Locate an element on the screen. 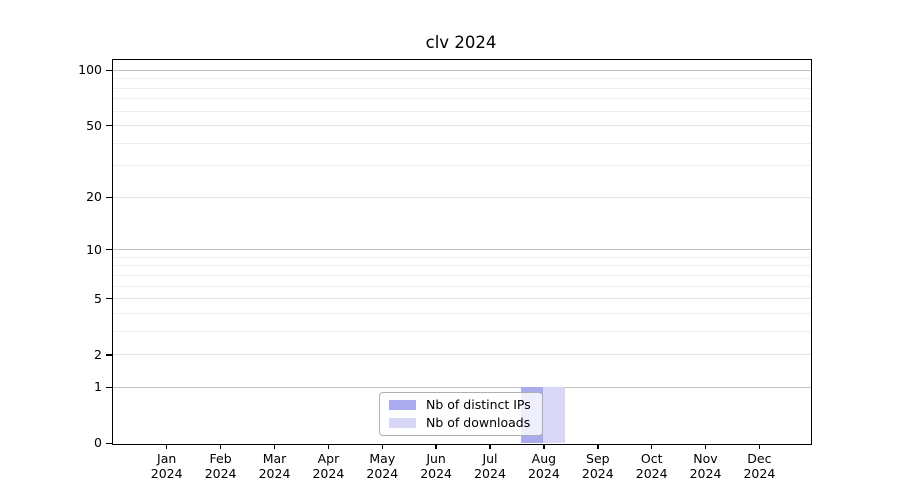  x-tick-label-aug: Aug 2024 is located at coordinates (544, 466).